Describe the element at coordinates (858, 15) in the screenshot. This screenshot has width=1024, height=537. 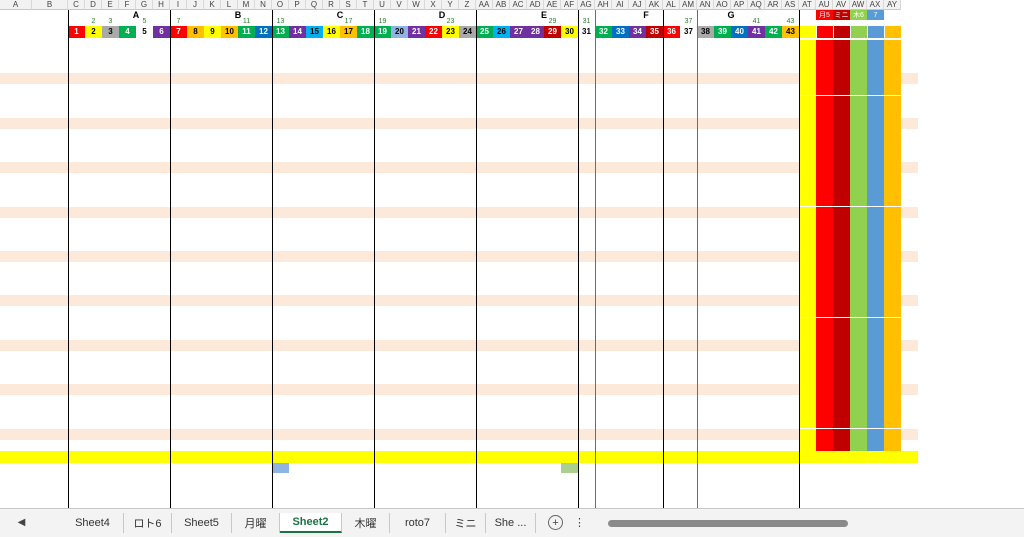
I see `stat-header: 木6` at that location.